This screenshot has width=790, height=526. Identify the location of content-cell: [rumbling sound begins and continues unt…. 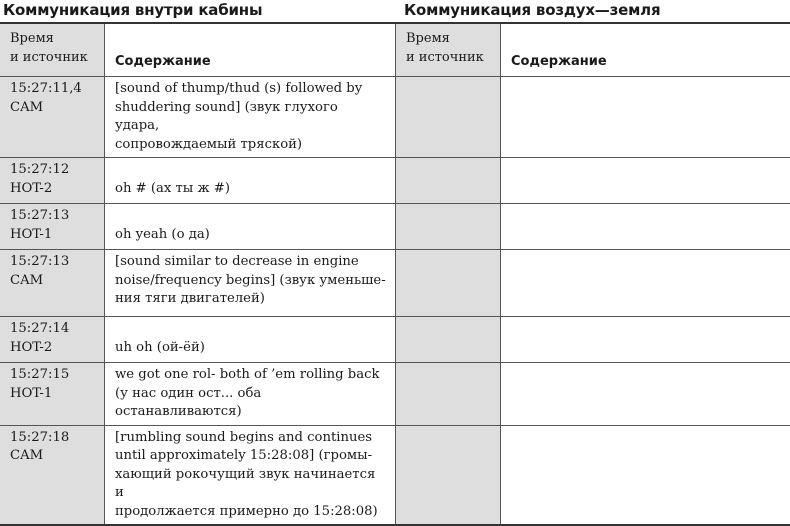
(250, 475).